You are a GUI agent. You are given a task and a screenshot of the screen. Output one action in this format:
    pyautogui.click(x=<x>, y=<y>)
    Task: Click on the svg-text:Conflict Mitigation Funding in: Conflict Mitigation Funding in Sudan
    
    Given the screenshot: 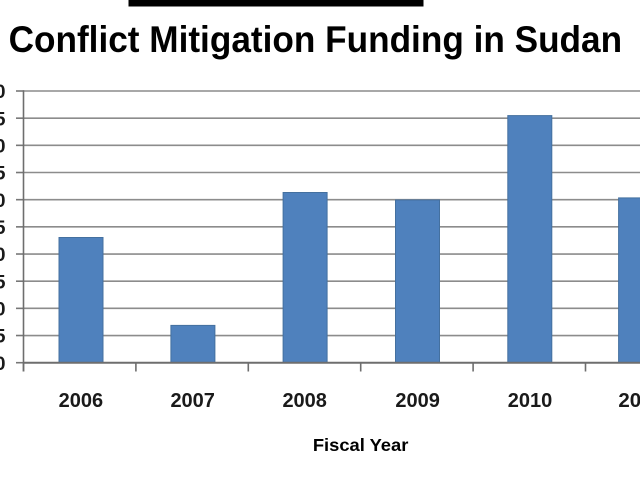 What is the action you would take?
    pyautogui.click(x=316, y=39)
    